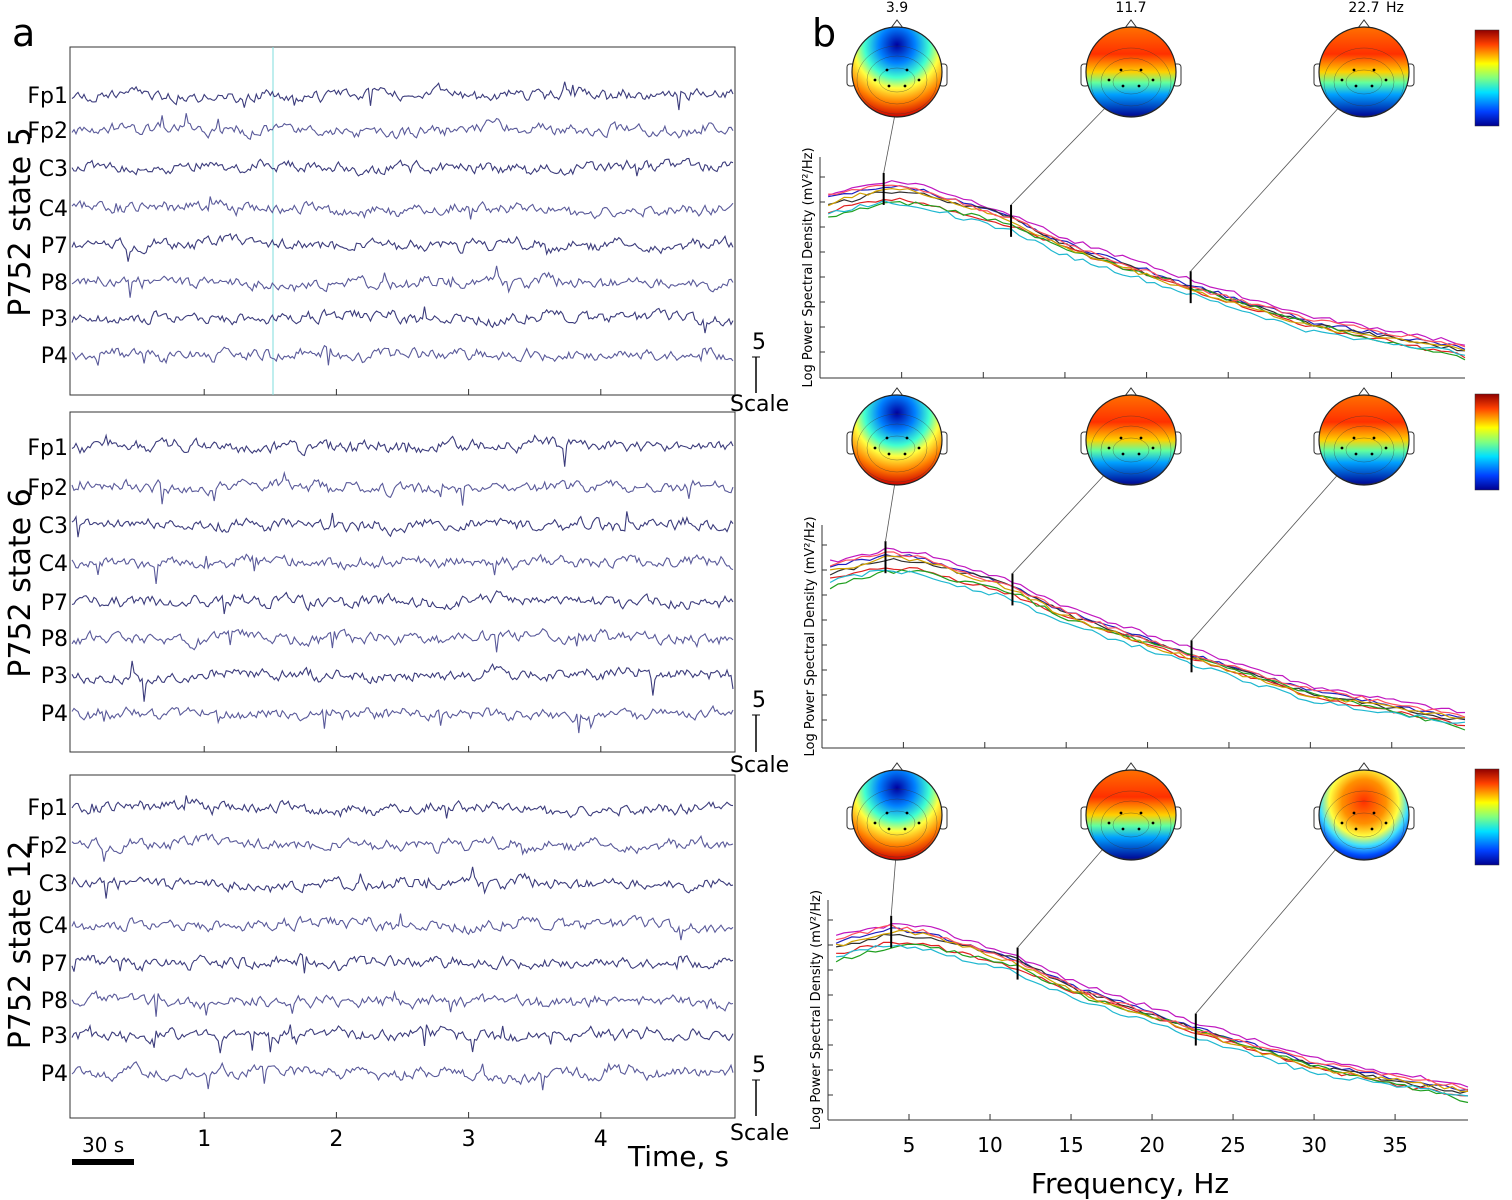 The height and width of the screenshot is (1200, 1512). I want to click on channel-label: Fp1, so click(47, 448).